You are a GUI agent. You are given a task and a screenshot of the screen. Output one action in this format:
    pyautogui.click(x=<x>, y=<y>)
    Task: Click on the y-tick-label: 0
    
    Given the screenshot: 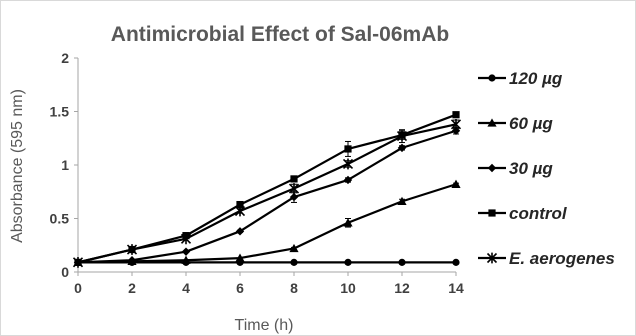 What is the action you would take?
    pyautogui.click(x=65, y=272)
    